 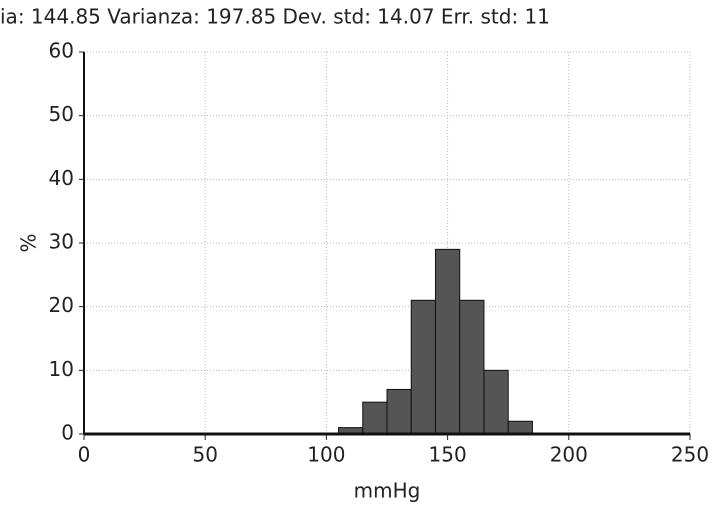 What do you see at coordinates (569, 455) in the screenshot?
I see `x-tick-label: 200` at bounding box center [569, 455].